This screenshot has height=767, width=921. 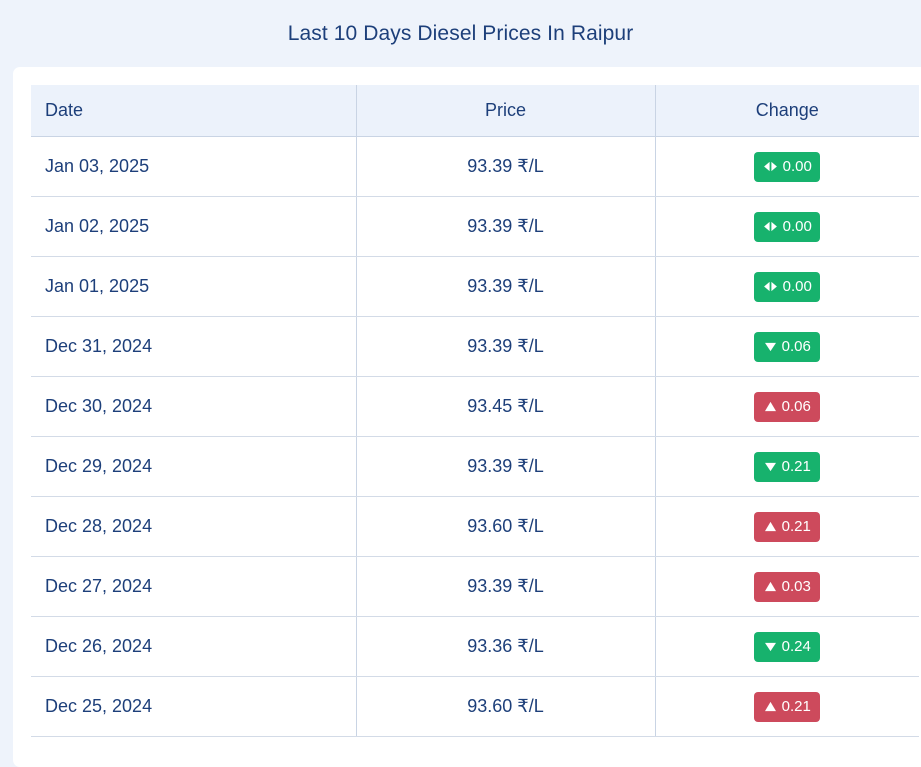 I want to click on title-bar: Last 10 Days Diesel Prices In Raipur, so click(x=460, y=34).